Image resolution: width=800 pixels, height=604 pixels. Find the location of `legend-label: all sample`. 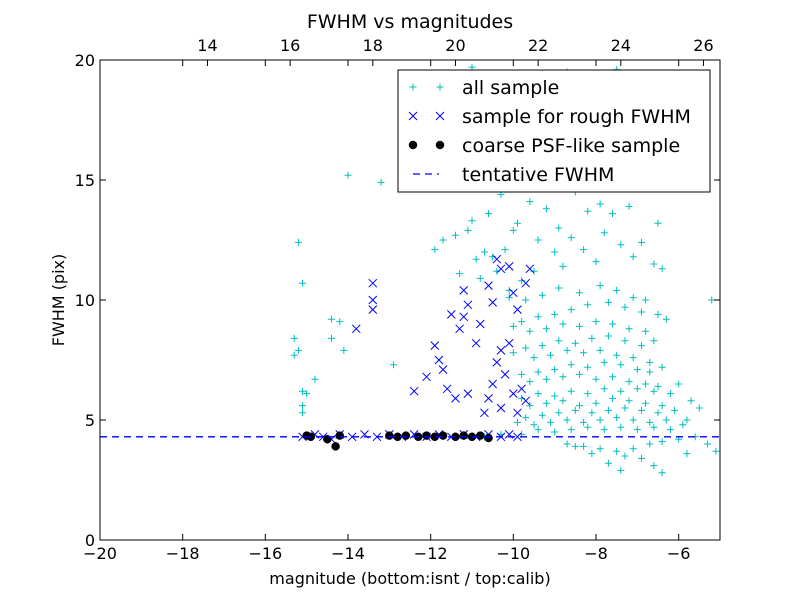

legend-label: all sample is located at coordinates (510, 88).